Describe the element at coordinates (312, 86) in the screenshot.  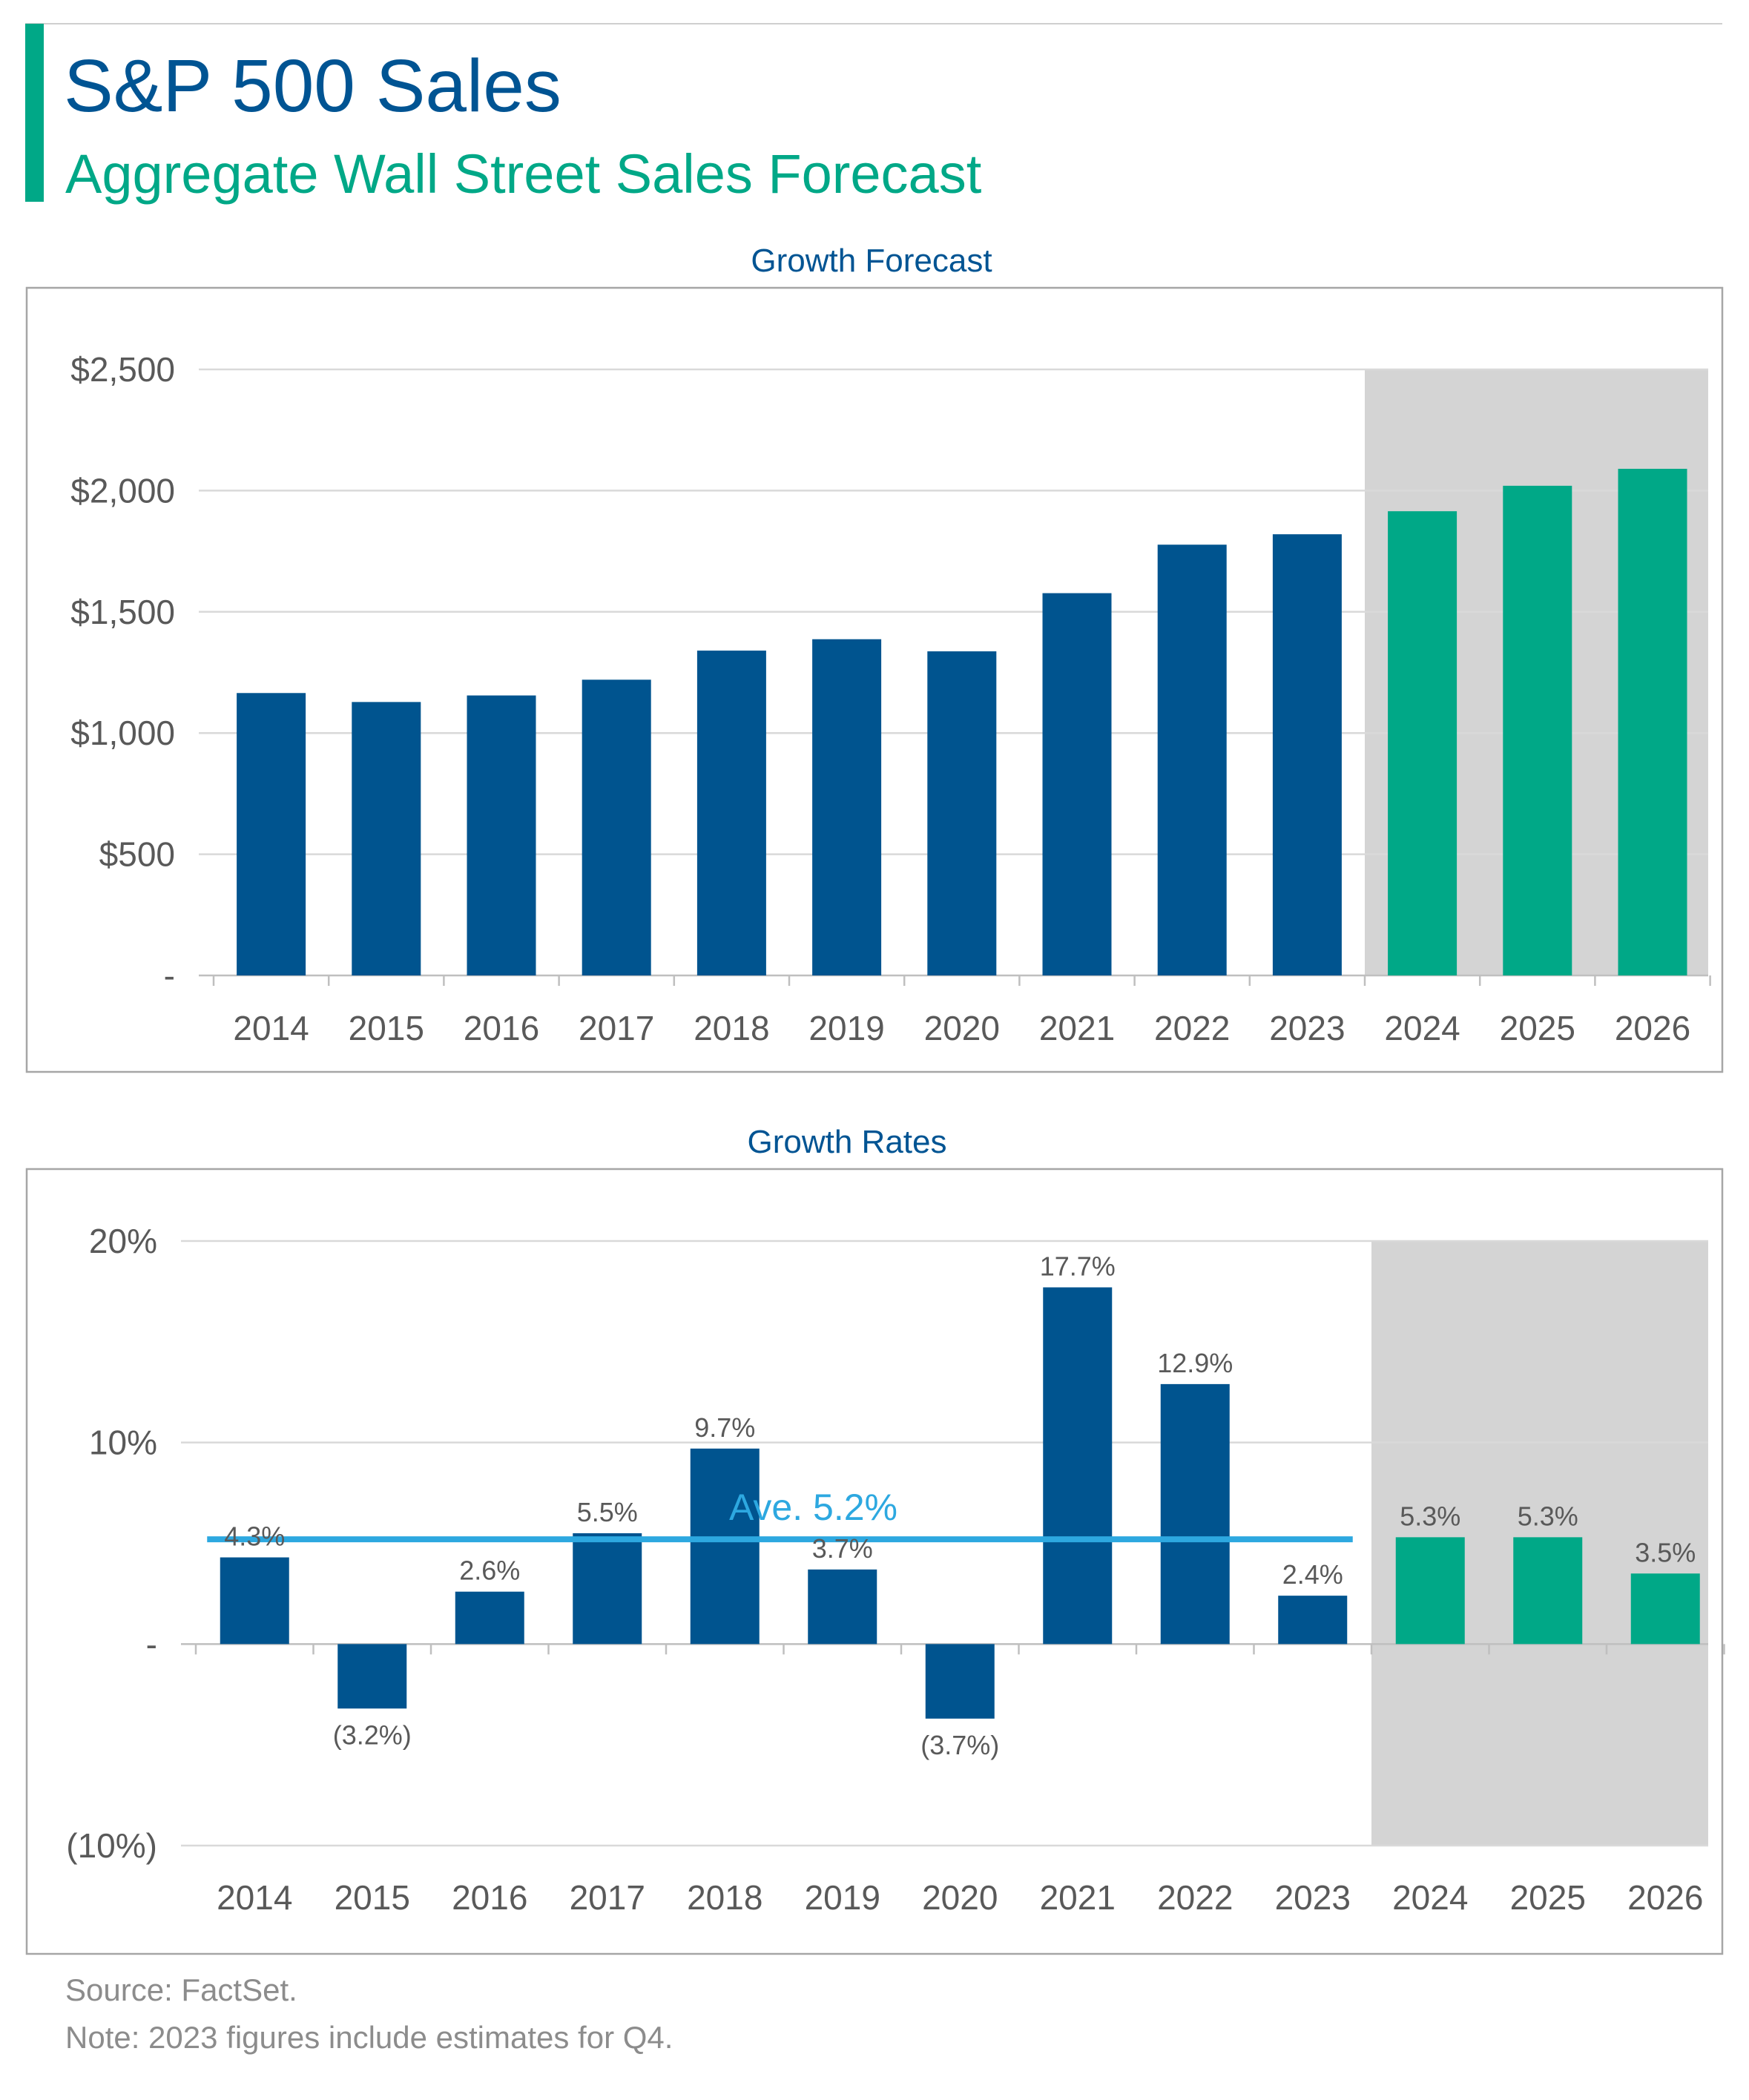
I see `page-title: S&P 500 Sales` at that location.